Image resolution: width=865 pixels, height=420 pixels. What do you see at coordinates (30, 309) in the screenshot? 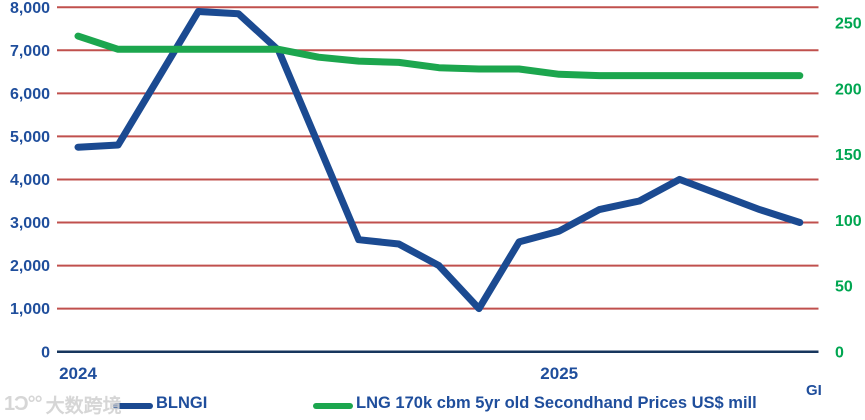
I see `left-axis-tick-label: 1,000` at bounding box center [30, 309].